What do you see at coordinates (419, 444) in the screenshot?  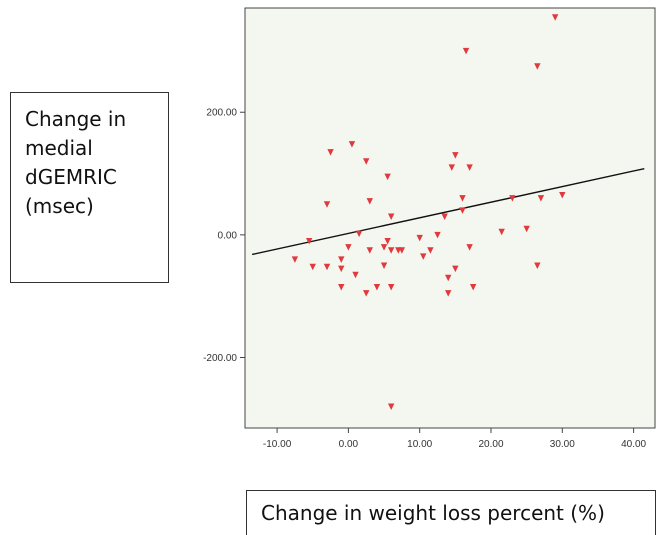 I see `x-tick-label: 10.00` at bounding box center [419, 444].